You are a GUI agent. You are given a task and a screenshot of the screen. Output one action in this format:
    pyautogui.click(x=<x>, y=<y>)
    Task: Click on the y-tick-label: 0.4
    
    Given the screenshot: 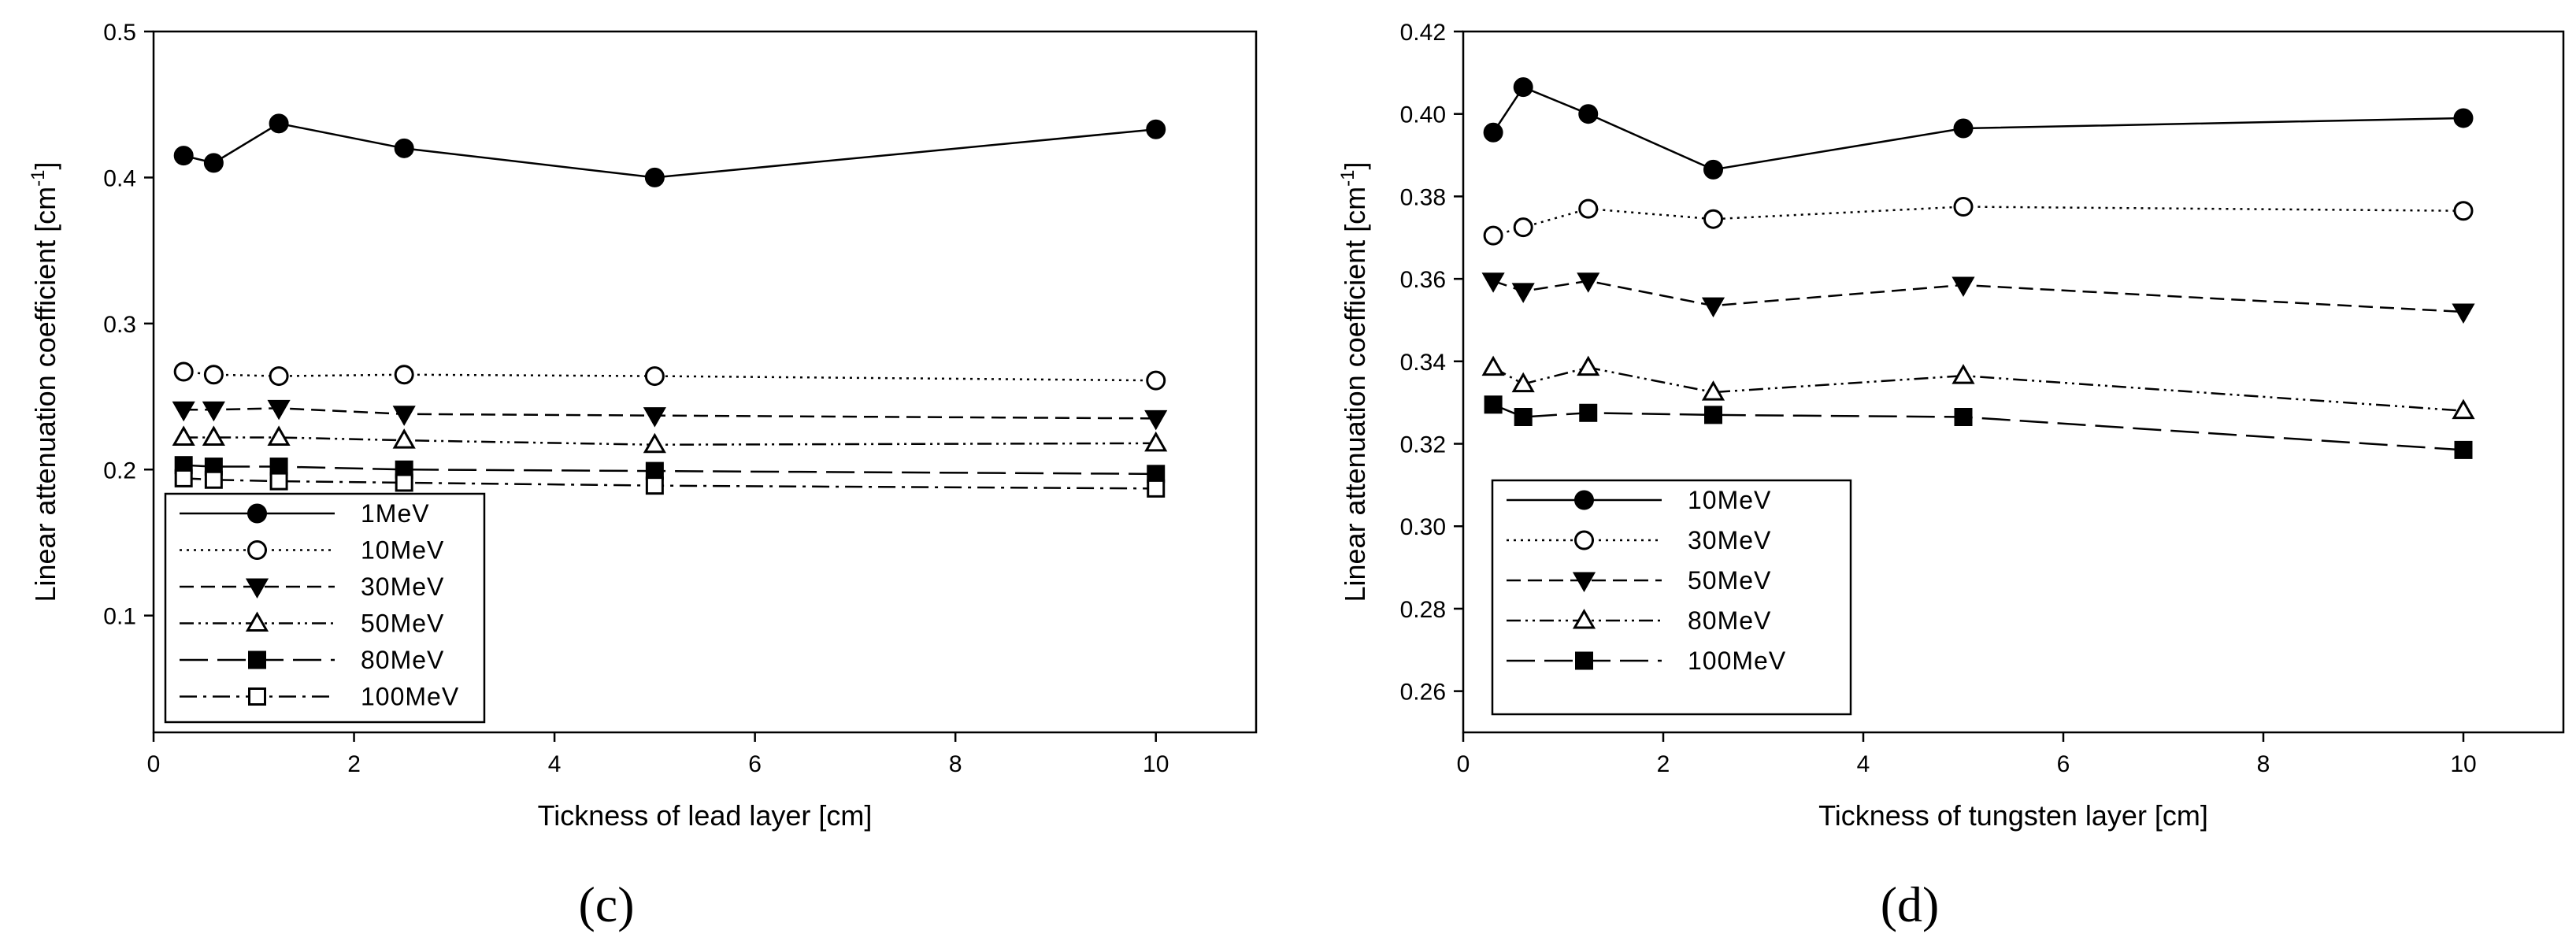 What is the action you would take?
    pyautogui.click(x=119, y=178)
    